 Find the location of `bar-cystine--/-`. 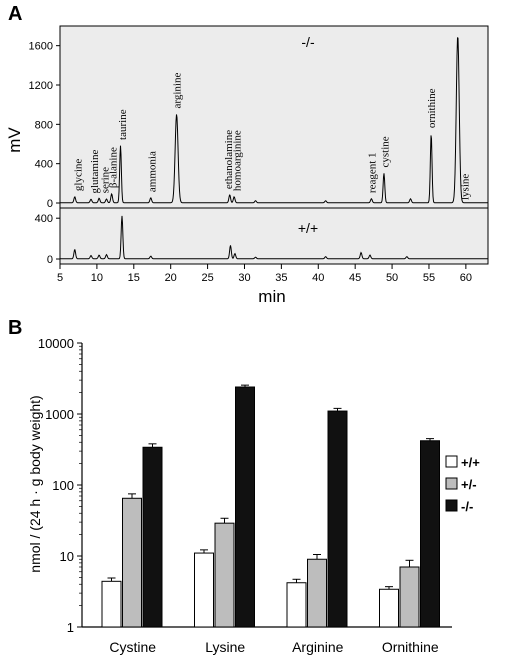

bar-cystine--/- is located at coordinates (152, 537).